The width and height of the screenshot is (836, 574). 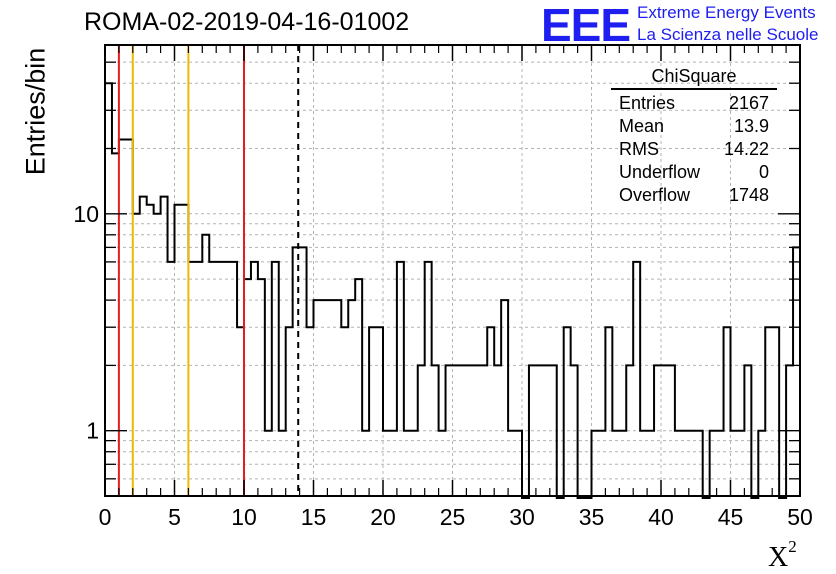 What do you see at coordinates (800, 517) in the screenshot?
I see `x-tick-label: 50` at bounding box center [800, 517].